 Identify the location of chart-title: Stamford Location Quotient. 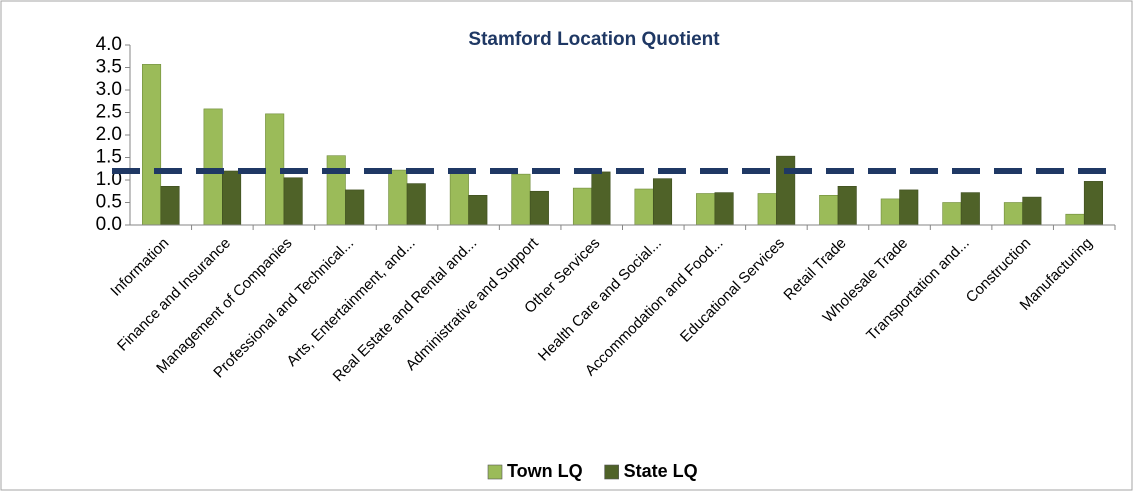
(594, 39).